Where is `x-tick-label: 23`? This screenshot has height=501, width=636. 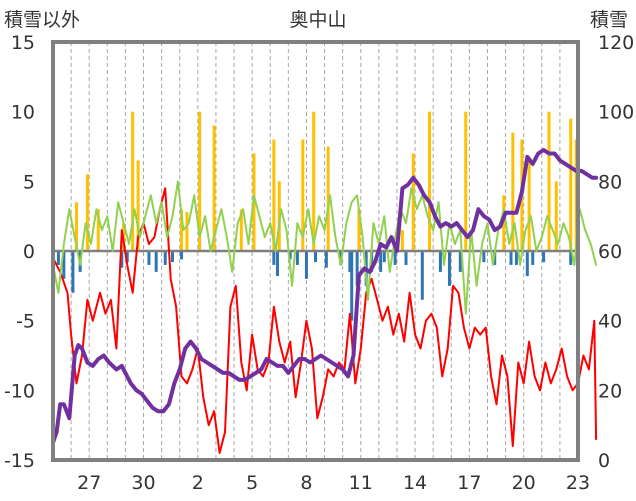 x-tick-label: 23 is located at coordinates (578, 483).